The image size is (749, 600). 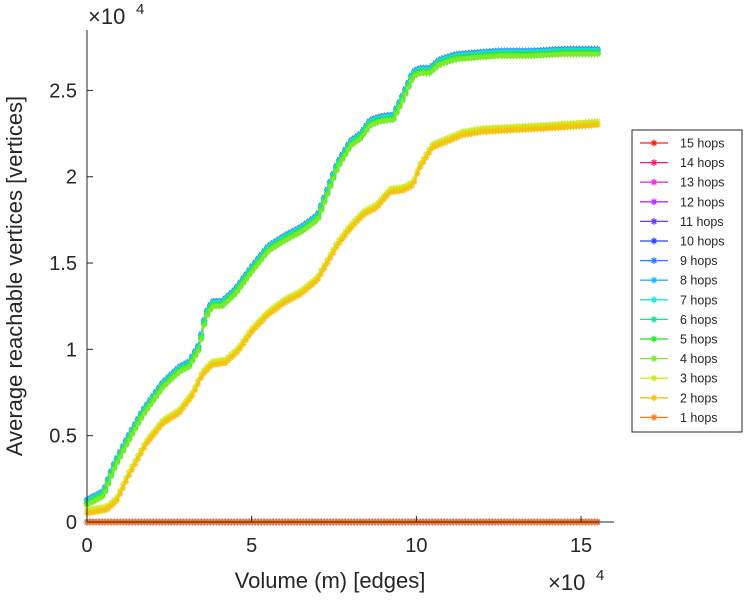 I want to click on legend-item: 13 hops, so click(x=682, y=183).